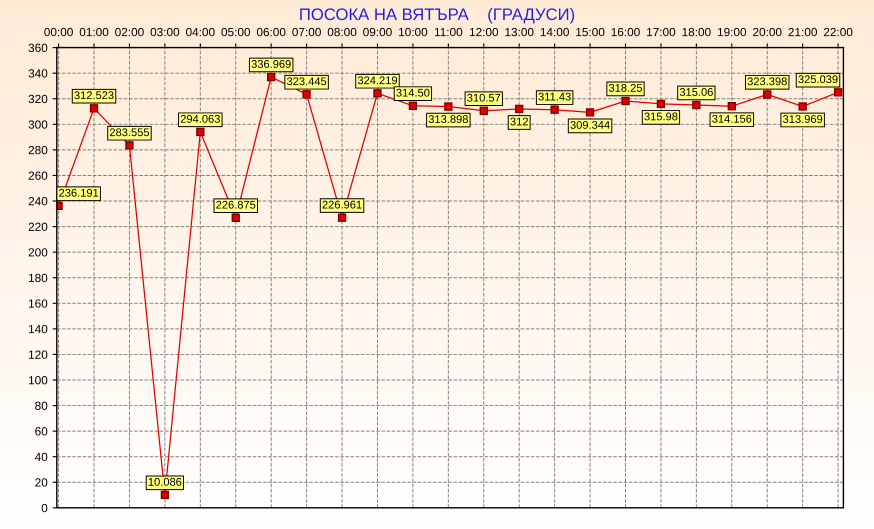  I want to click on data-label: 309.344, so click(590, 124).